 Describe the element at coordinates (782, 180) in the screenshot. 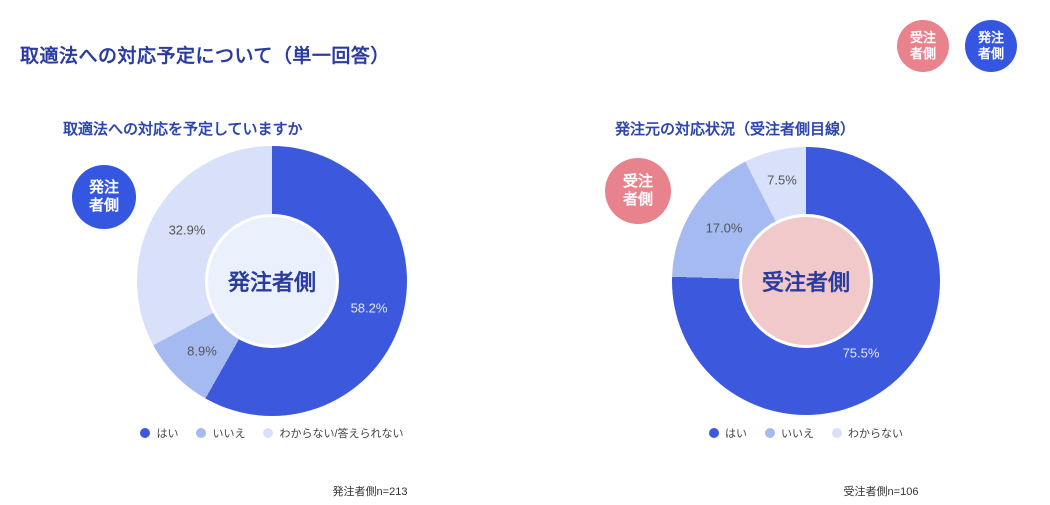

I see `slice-value-unknown: 7.5%` at that location.